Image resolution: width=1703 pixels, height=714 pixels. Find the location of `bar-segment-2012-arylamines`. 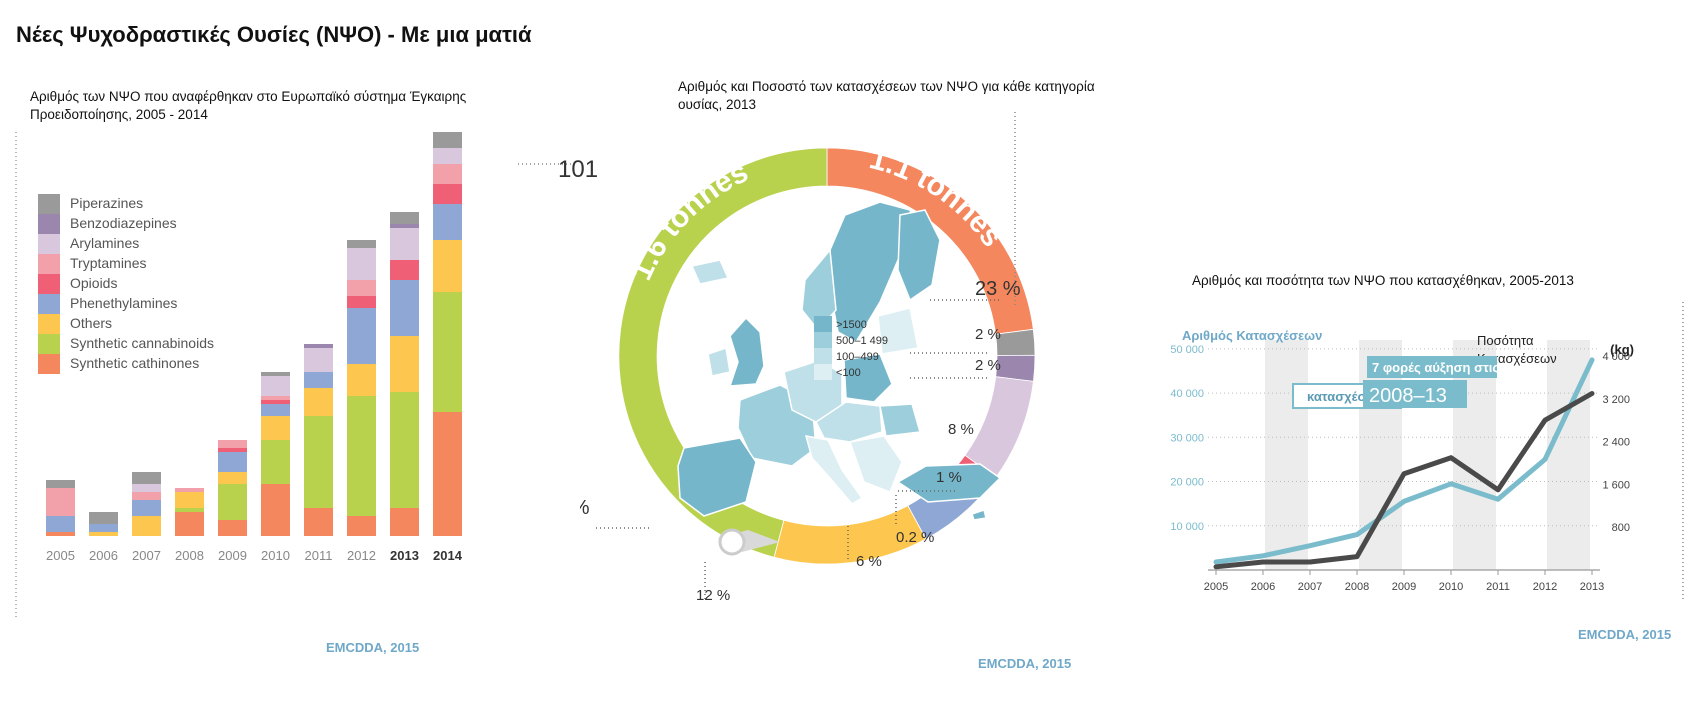

bar-segment-2012-arylamines is located at coordinates (361, 264).